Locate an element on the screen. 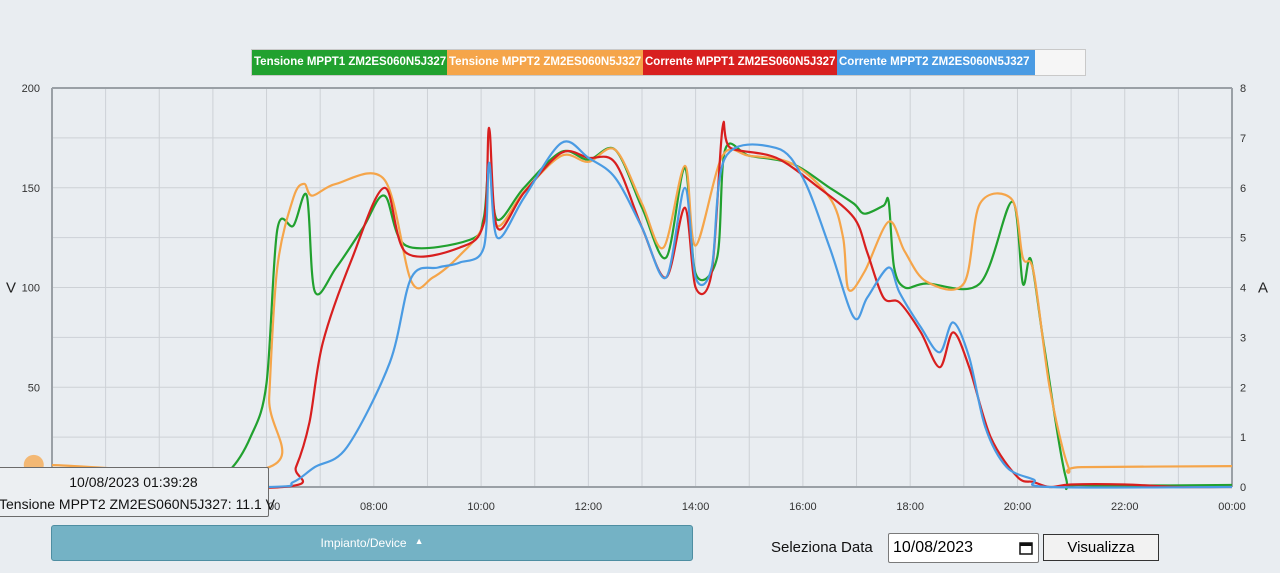  y-right-tick-label: 7 is located at coordinates (1243, 139).